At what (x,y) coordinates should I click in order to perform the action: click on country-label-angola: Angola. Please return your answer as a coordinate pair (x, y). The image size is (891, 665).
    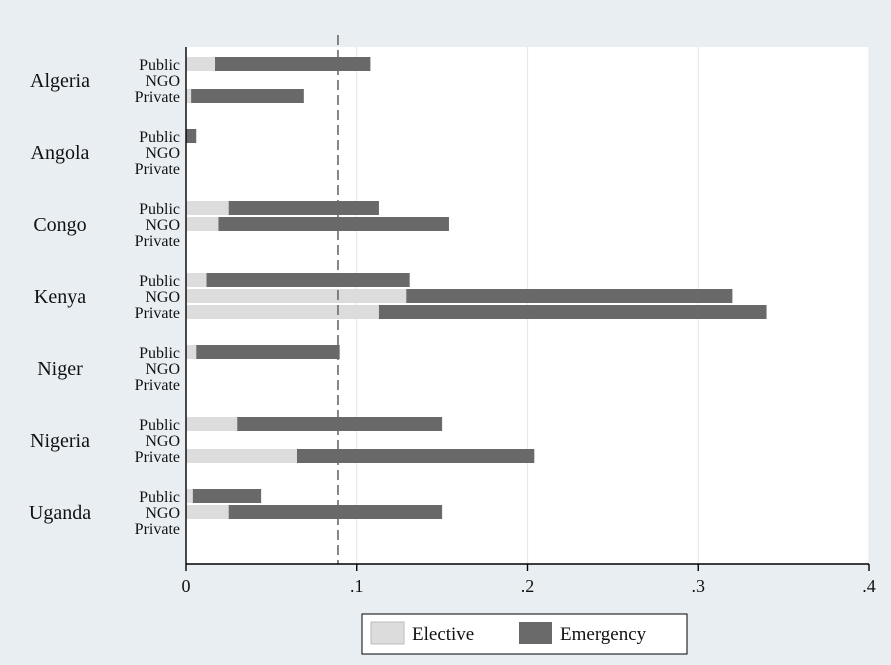
    Looking at the image, I should click on (60, 153).